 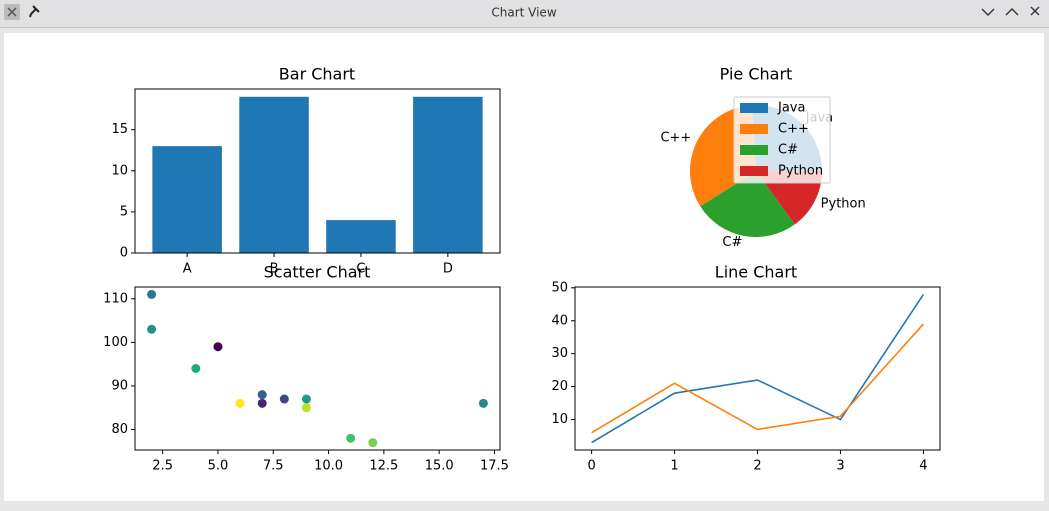 What do you see at coordinates (12, 12) in the screenshot?
I see `app-icon-glyph` at bounding box center [12, 12].